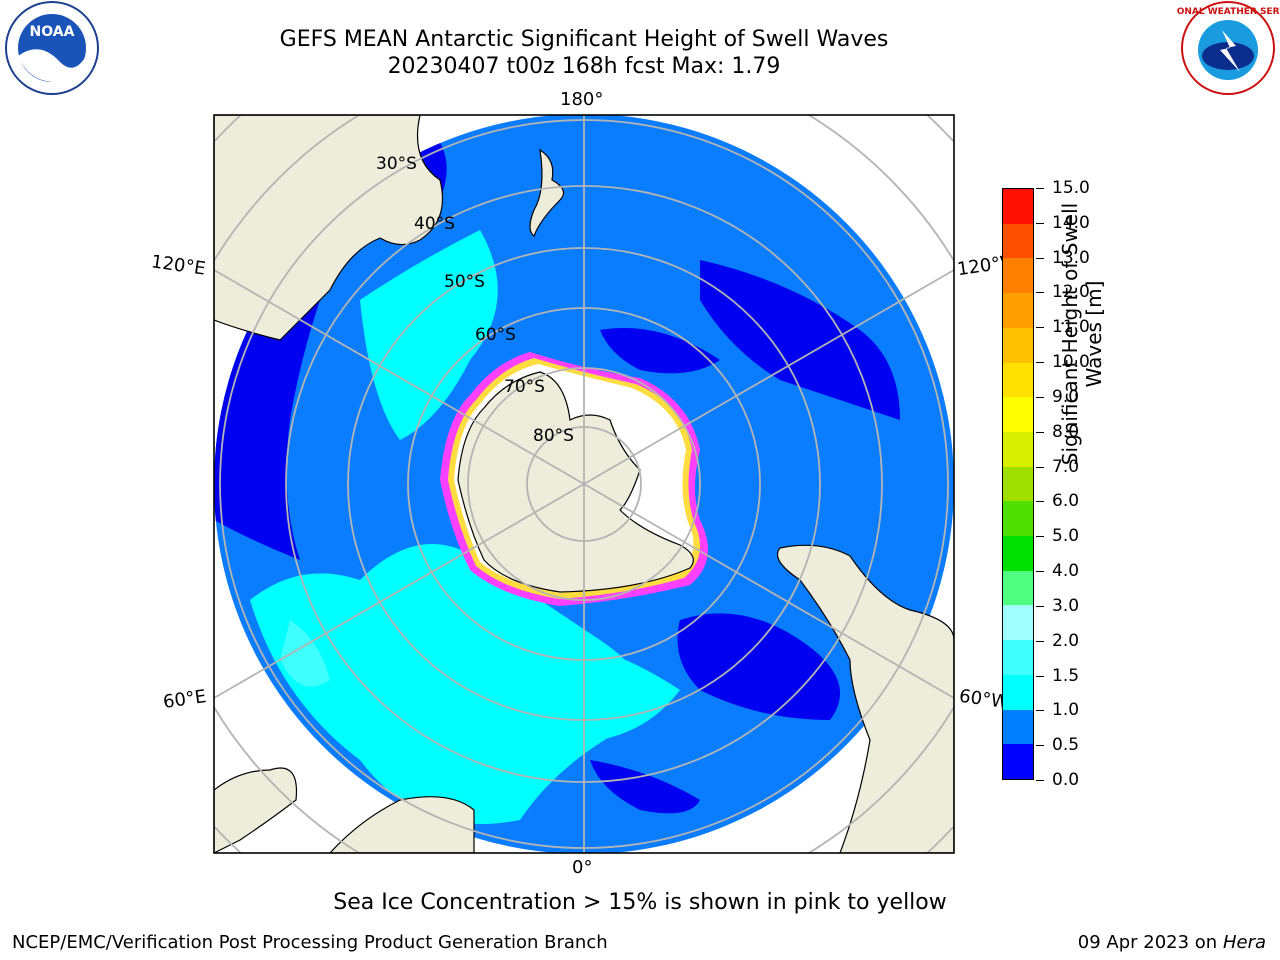 Image resolution: width=1280 pixels, height=960 pixels. I want to click on lat-label-30s: 30°S, so click(396, 164).